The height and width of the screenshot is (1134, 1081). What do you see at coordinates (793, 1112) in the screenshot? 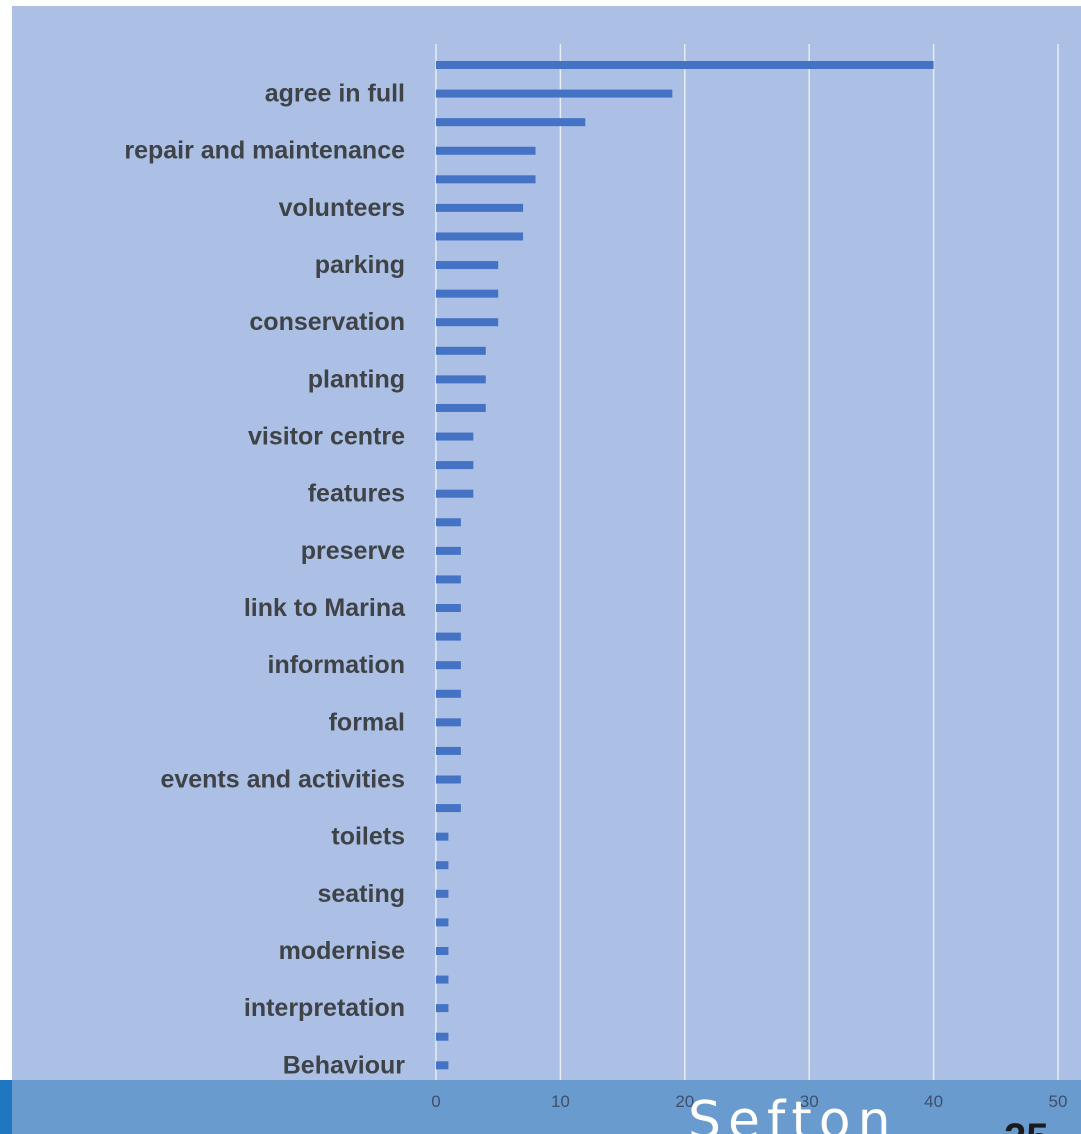
I see `brand-wordmark: Sefton` at bounding box center [793, 1112].